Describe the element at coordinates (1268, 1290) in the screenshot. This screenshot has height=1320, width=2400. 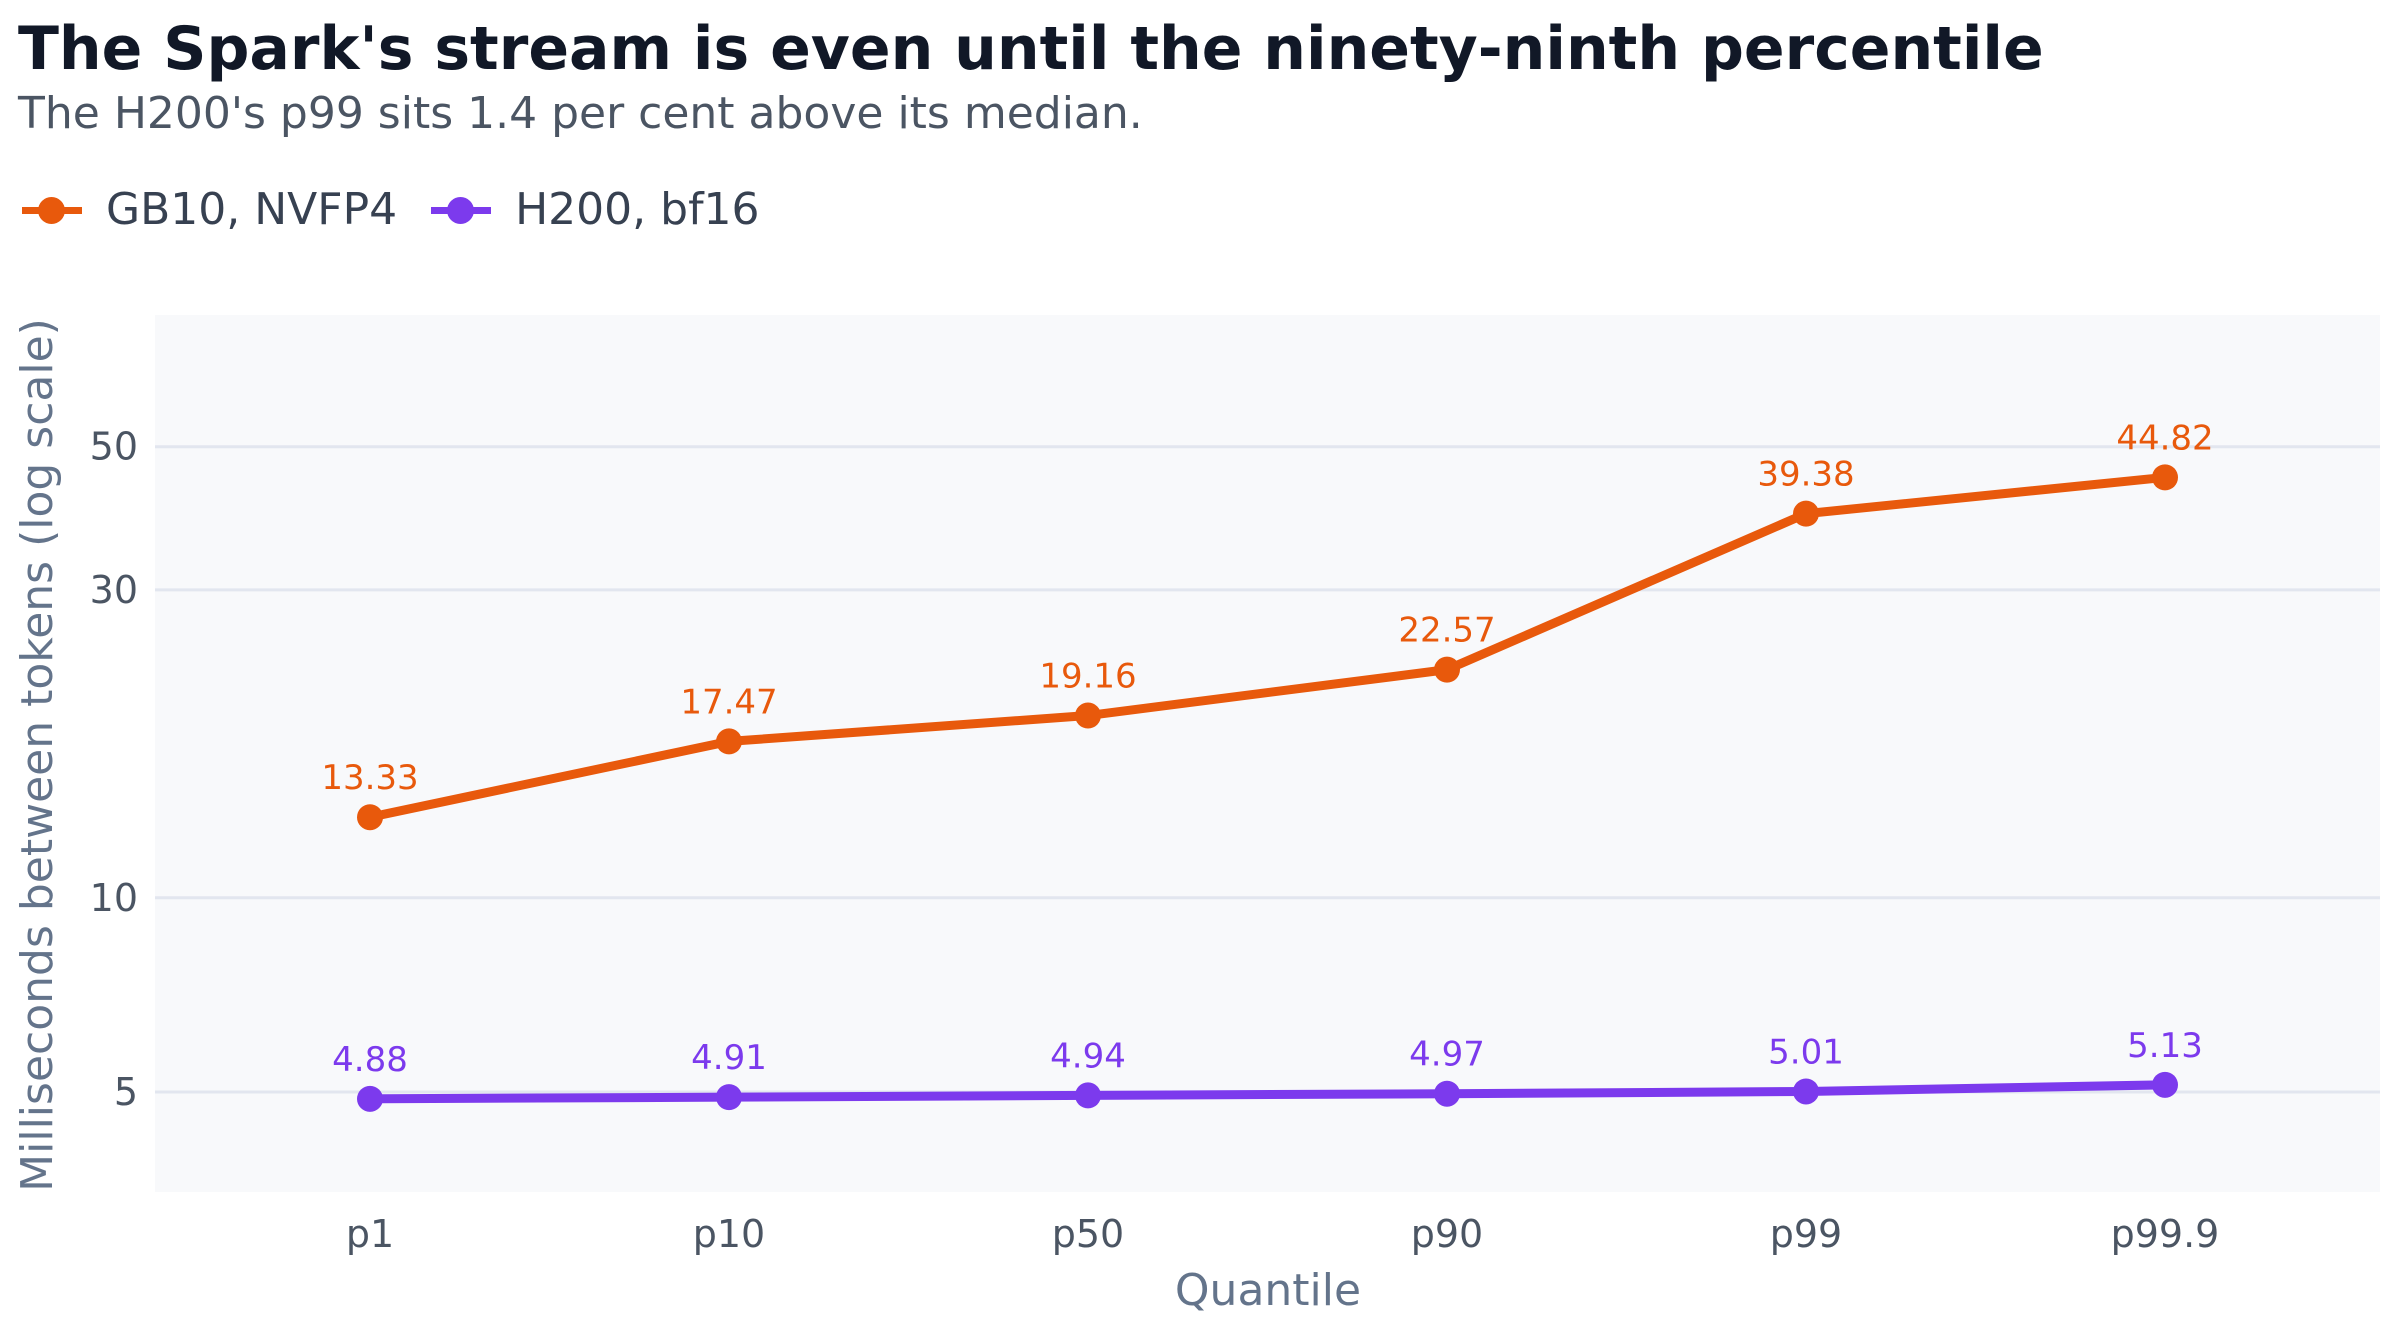
I see `x-axis-title: Quantile` at that location.